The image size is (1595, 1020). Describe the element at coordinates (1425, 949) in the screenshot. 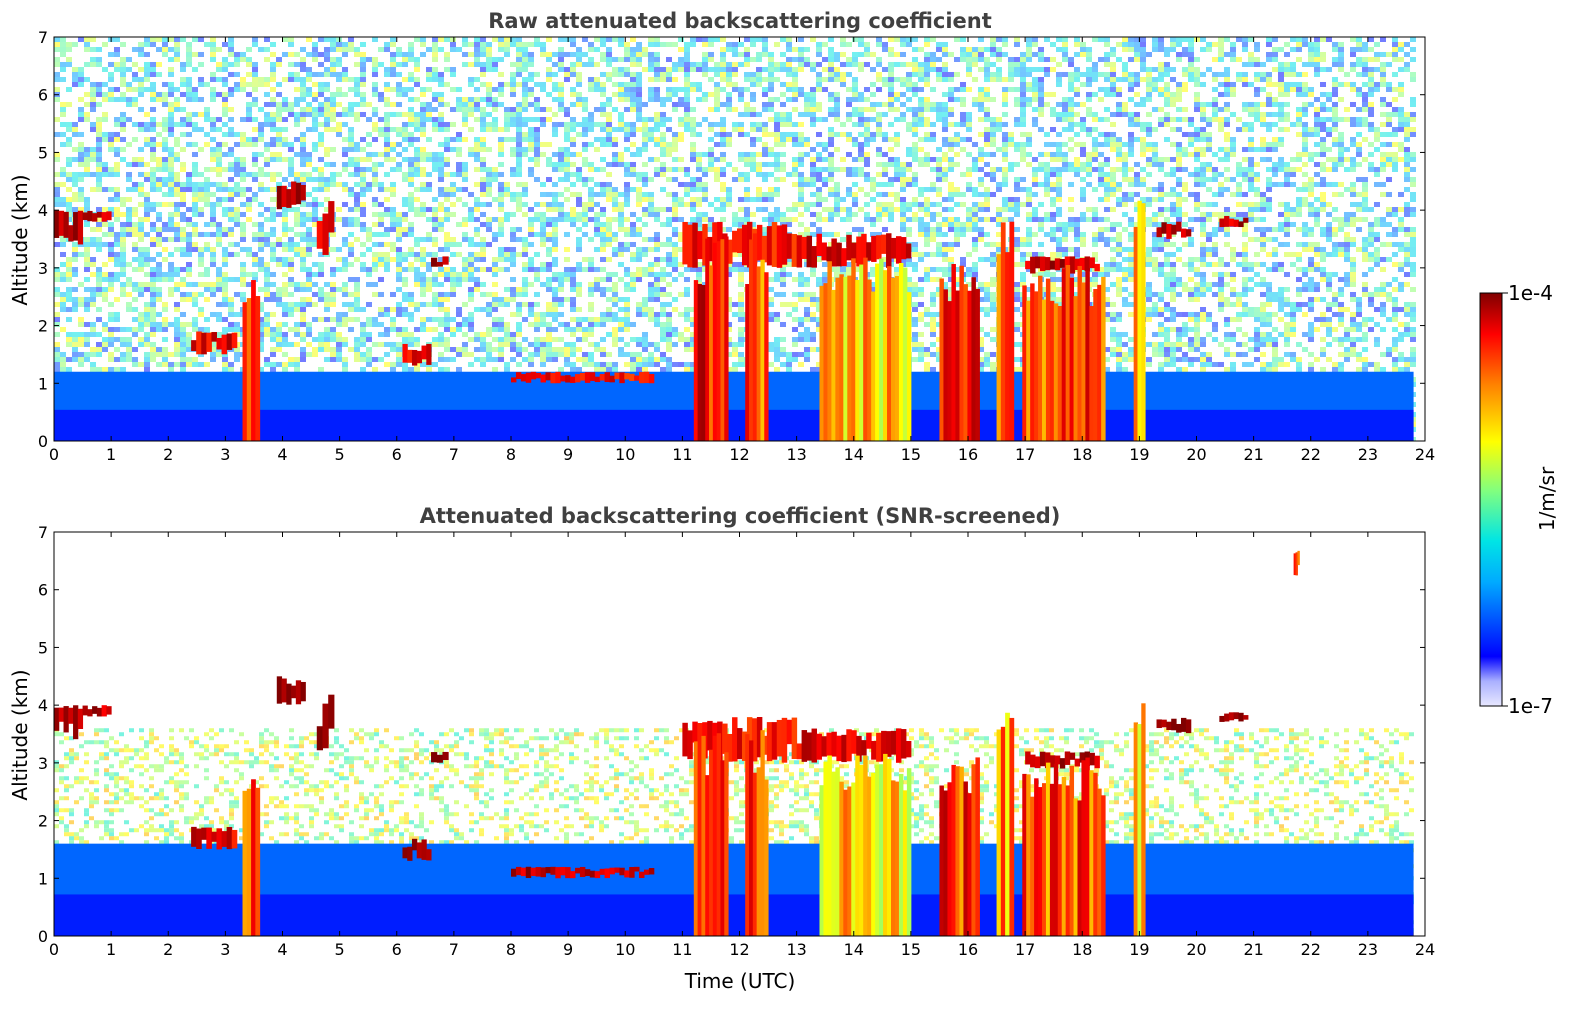

I see `x-tick-label: 24` at that location.